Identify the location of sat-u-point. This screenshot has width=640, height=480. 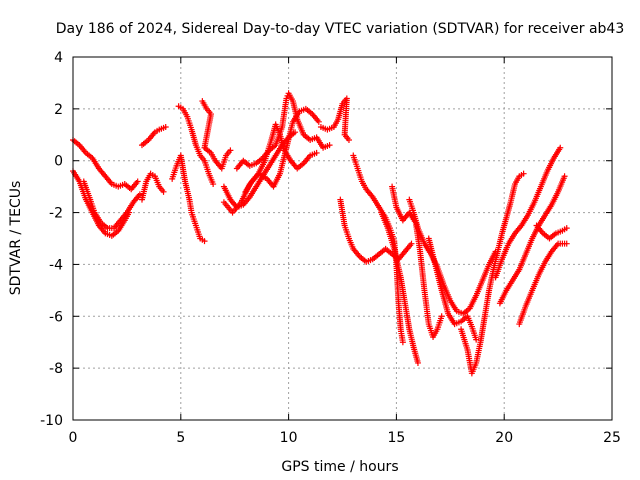
(560, 147).